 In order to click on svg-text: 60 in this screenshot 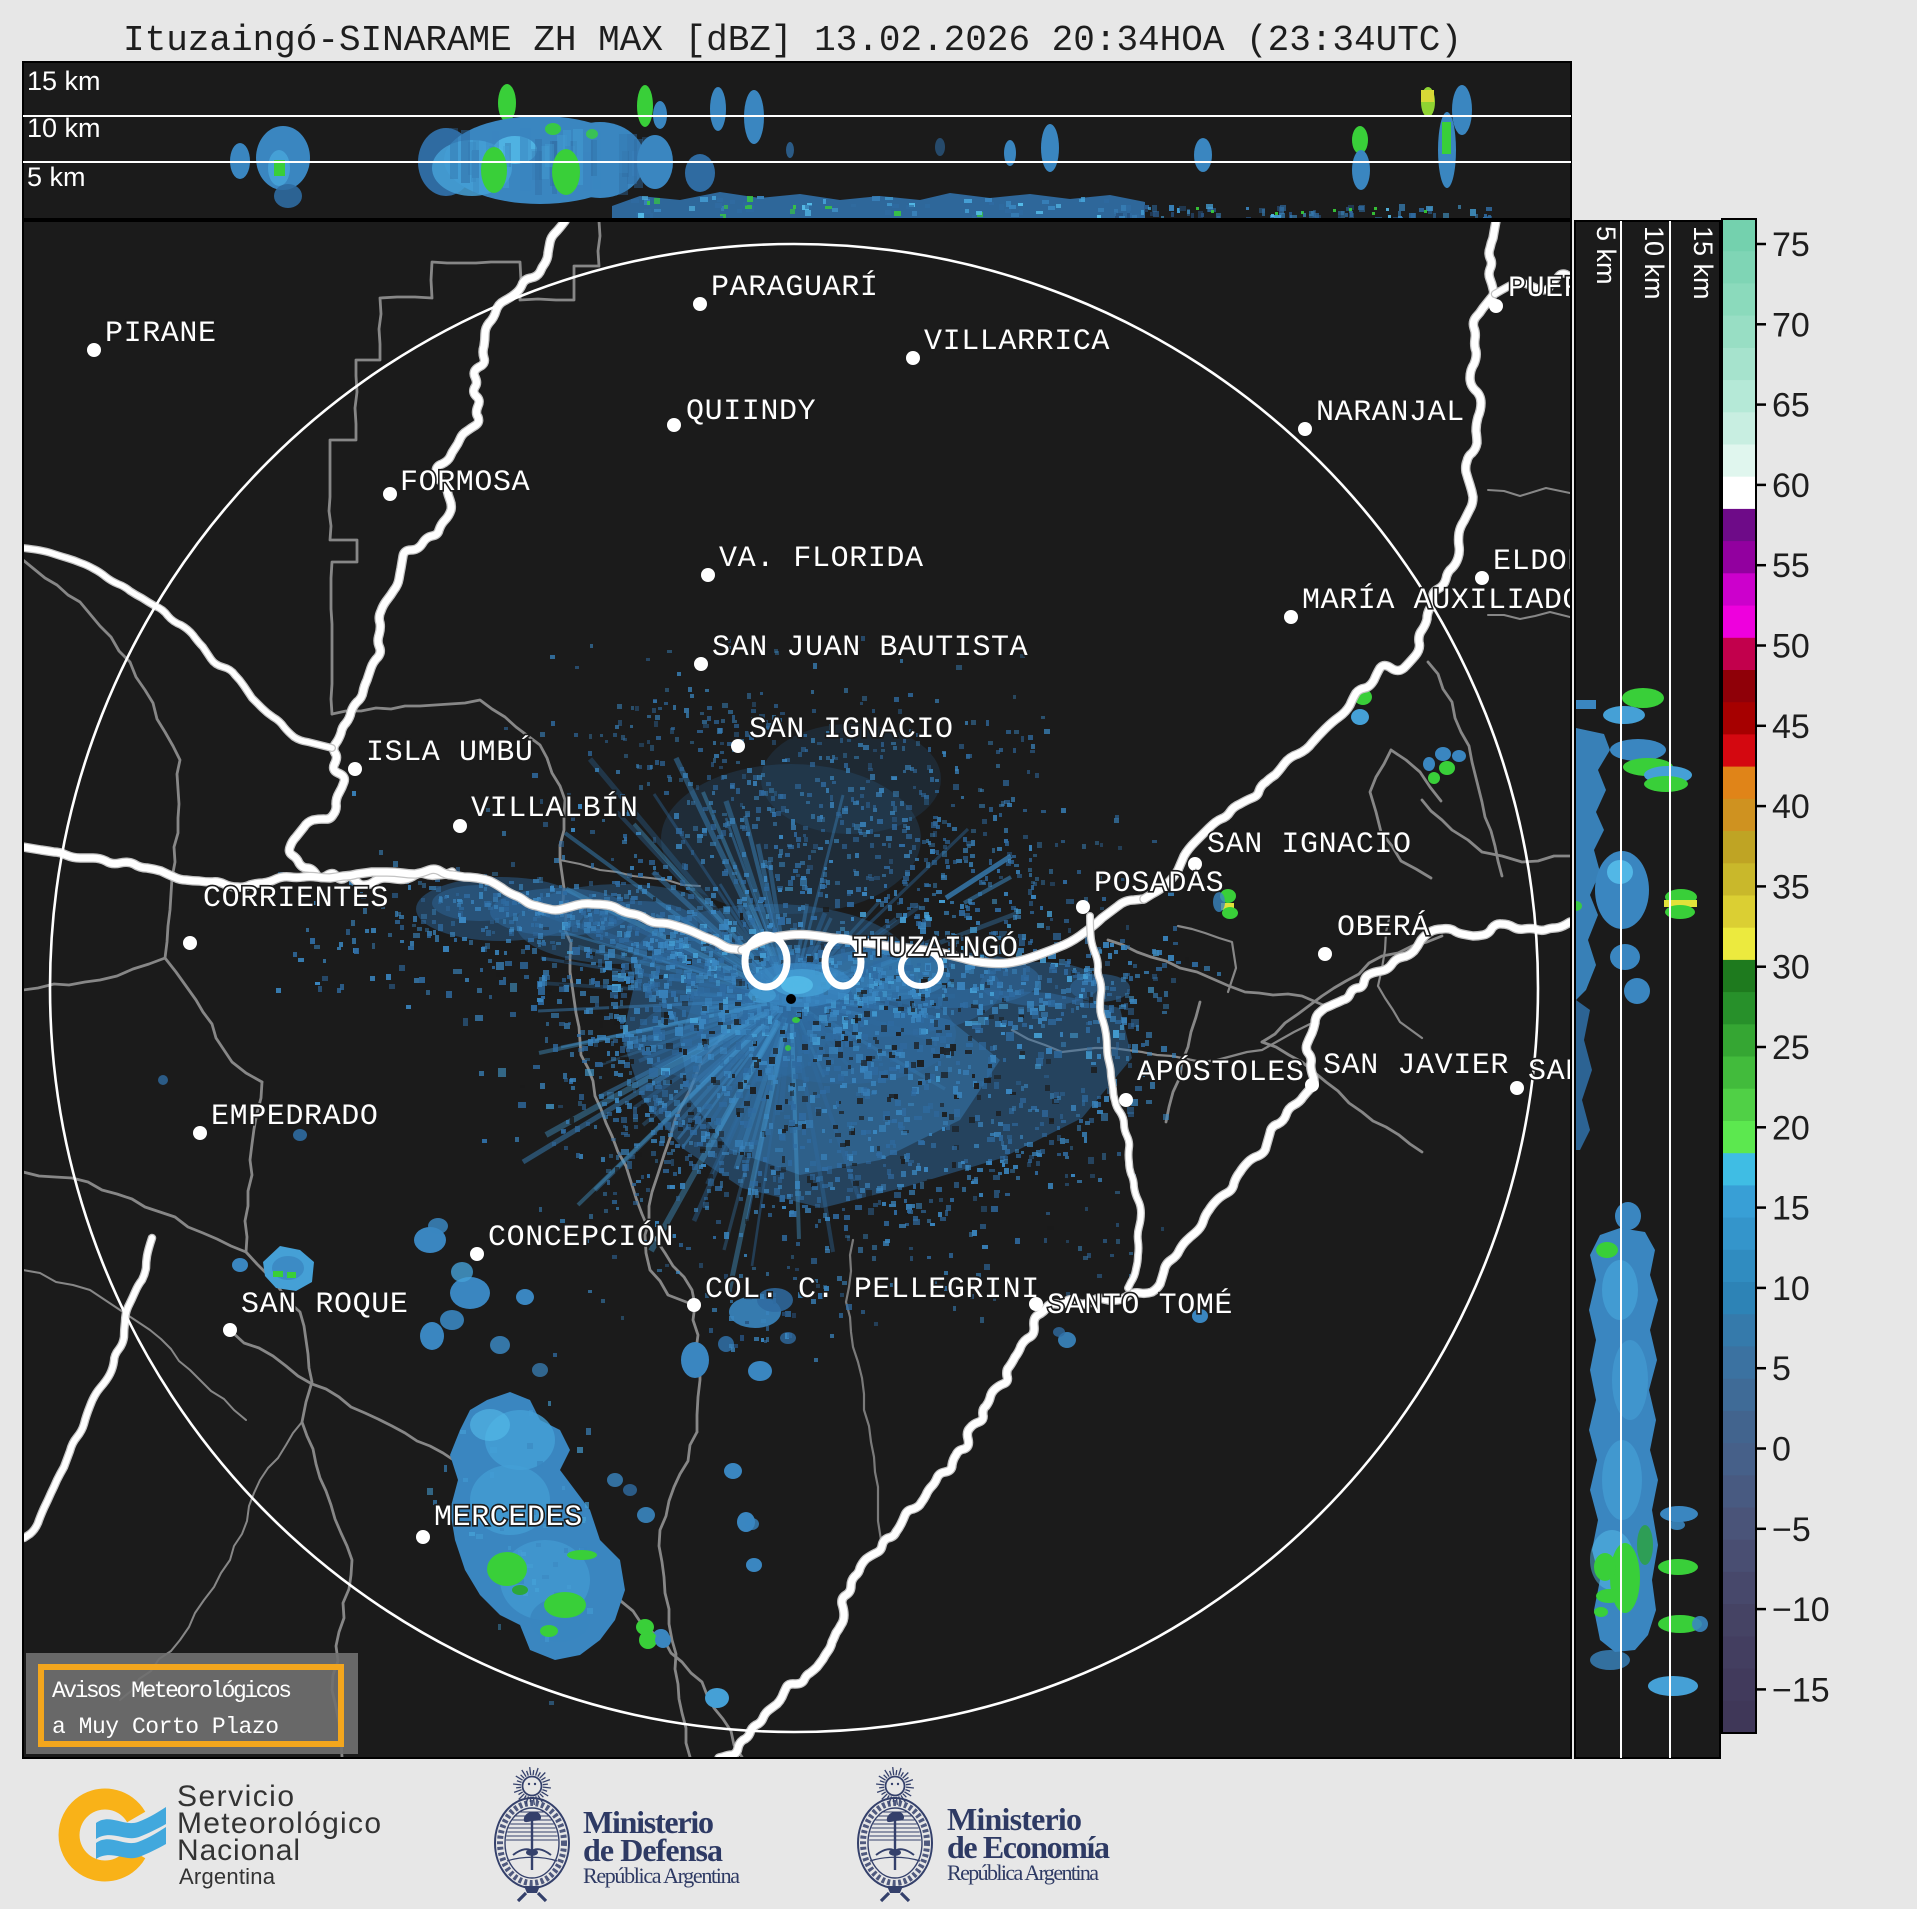, I will do `click(1791, 486)`.